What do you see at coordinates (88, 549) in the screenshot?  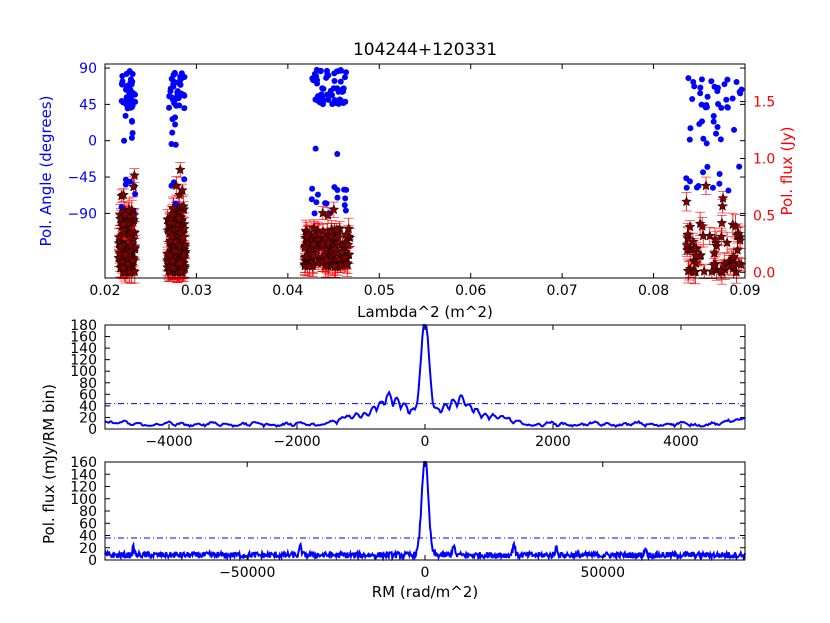 I see `y-tick-label: 20` at bounding box center [88, 549].